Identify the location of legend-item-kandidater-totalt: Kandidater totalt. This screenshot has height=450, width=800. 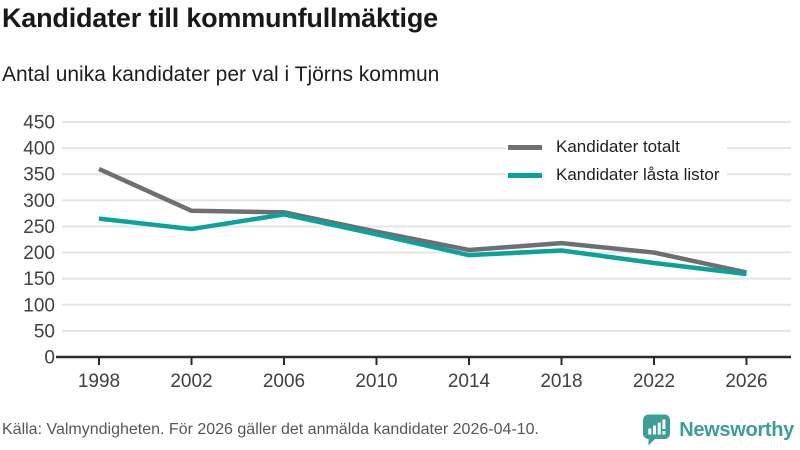
(613, 147).